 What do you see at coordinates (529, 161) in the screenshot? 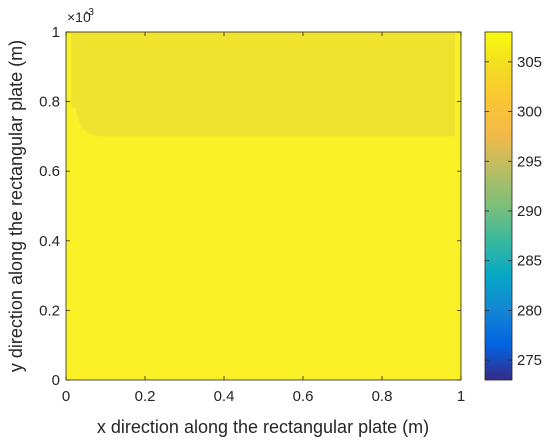
I see `colorbar-tick-label: 295` at bounding box center [529, 161].